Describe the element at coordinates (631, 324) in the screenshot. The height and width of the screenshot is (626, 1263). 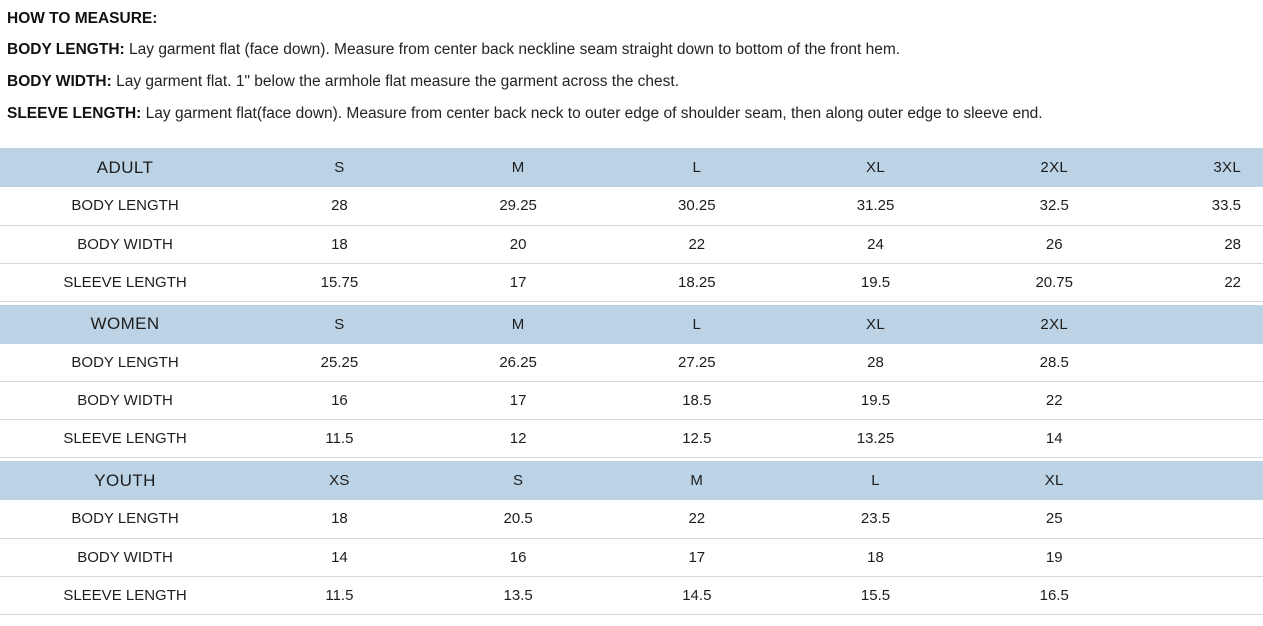
I see `table-header-row: WOMEN S M L XL 2XL` at that location.